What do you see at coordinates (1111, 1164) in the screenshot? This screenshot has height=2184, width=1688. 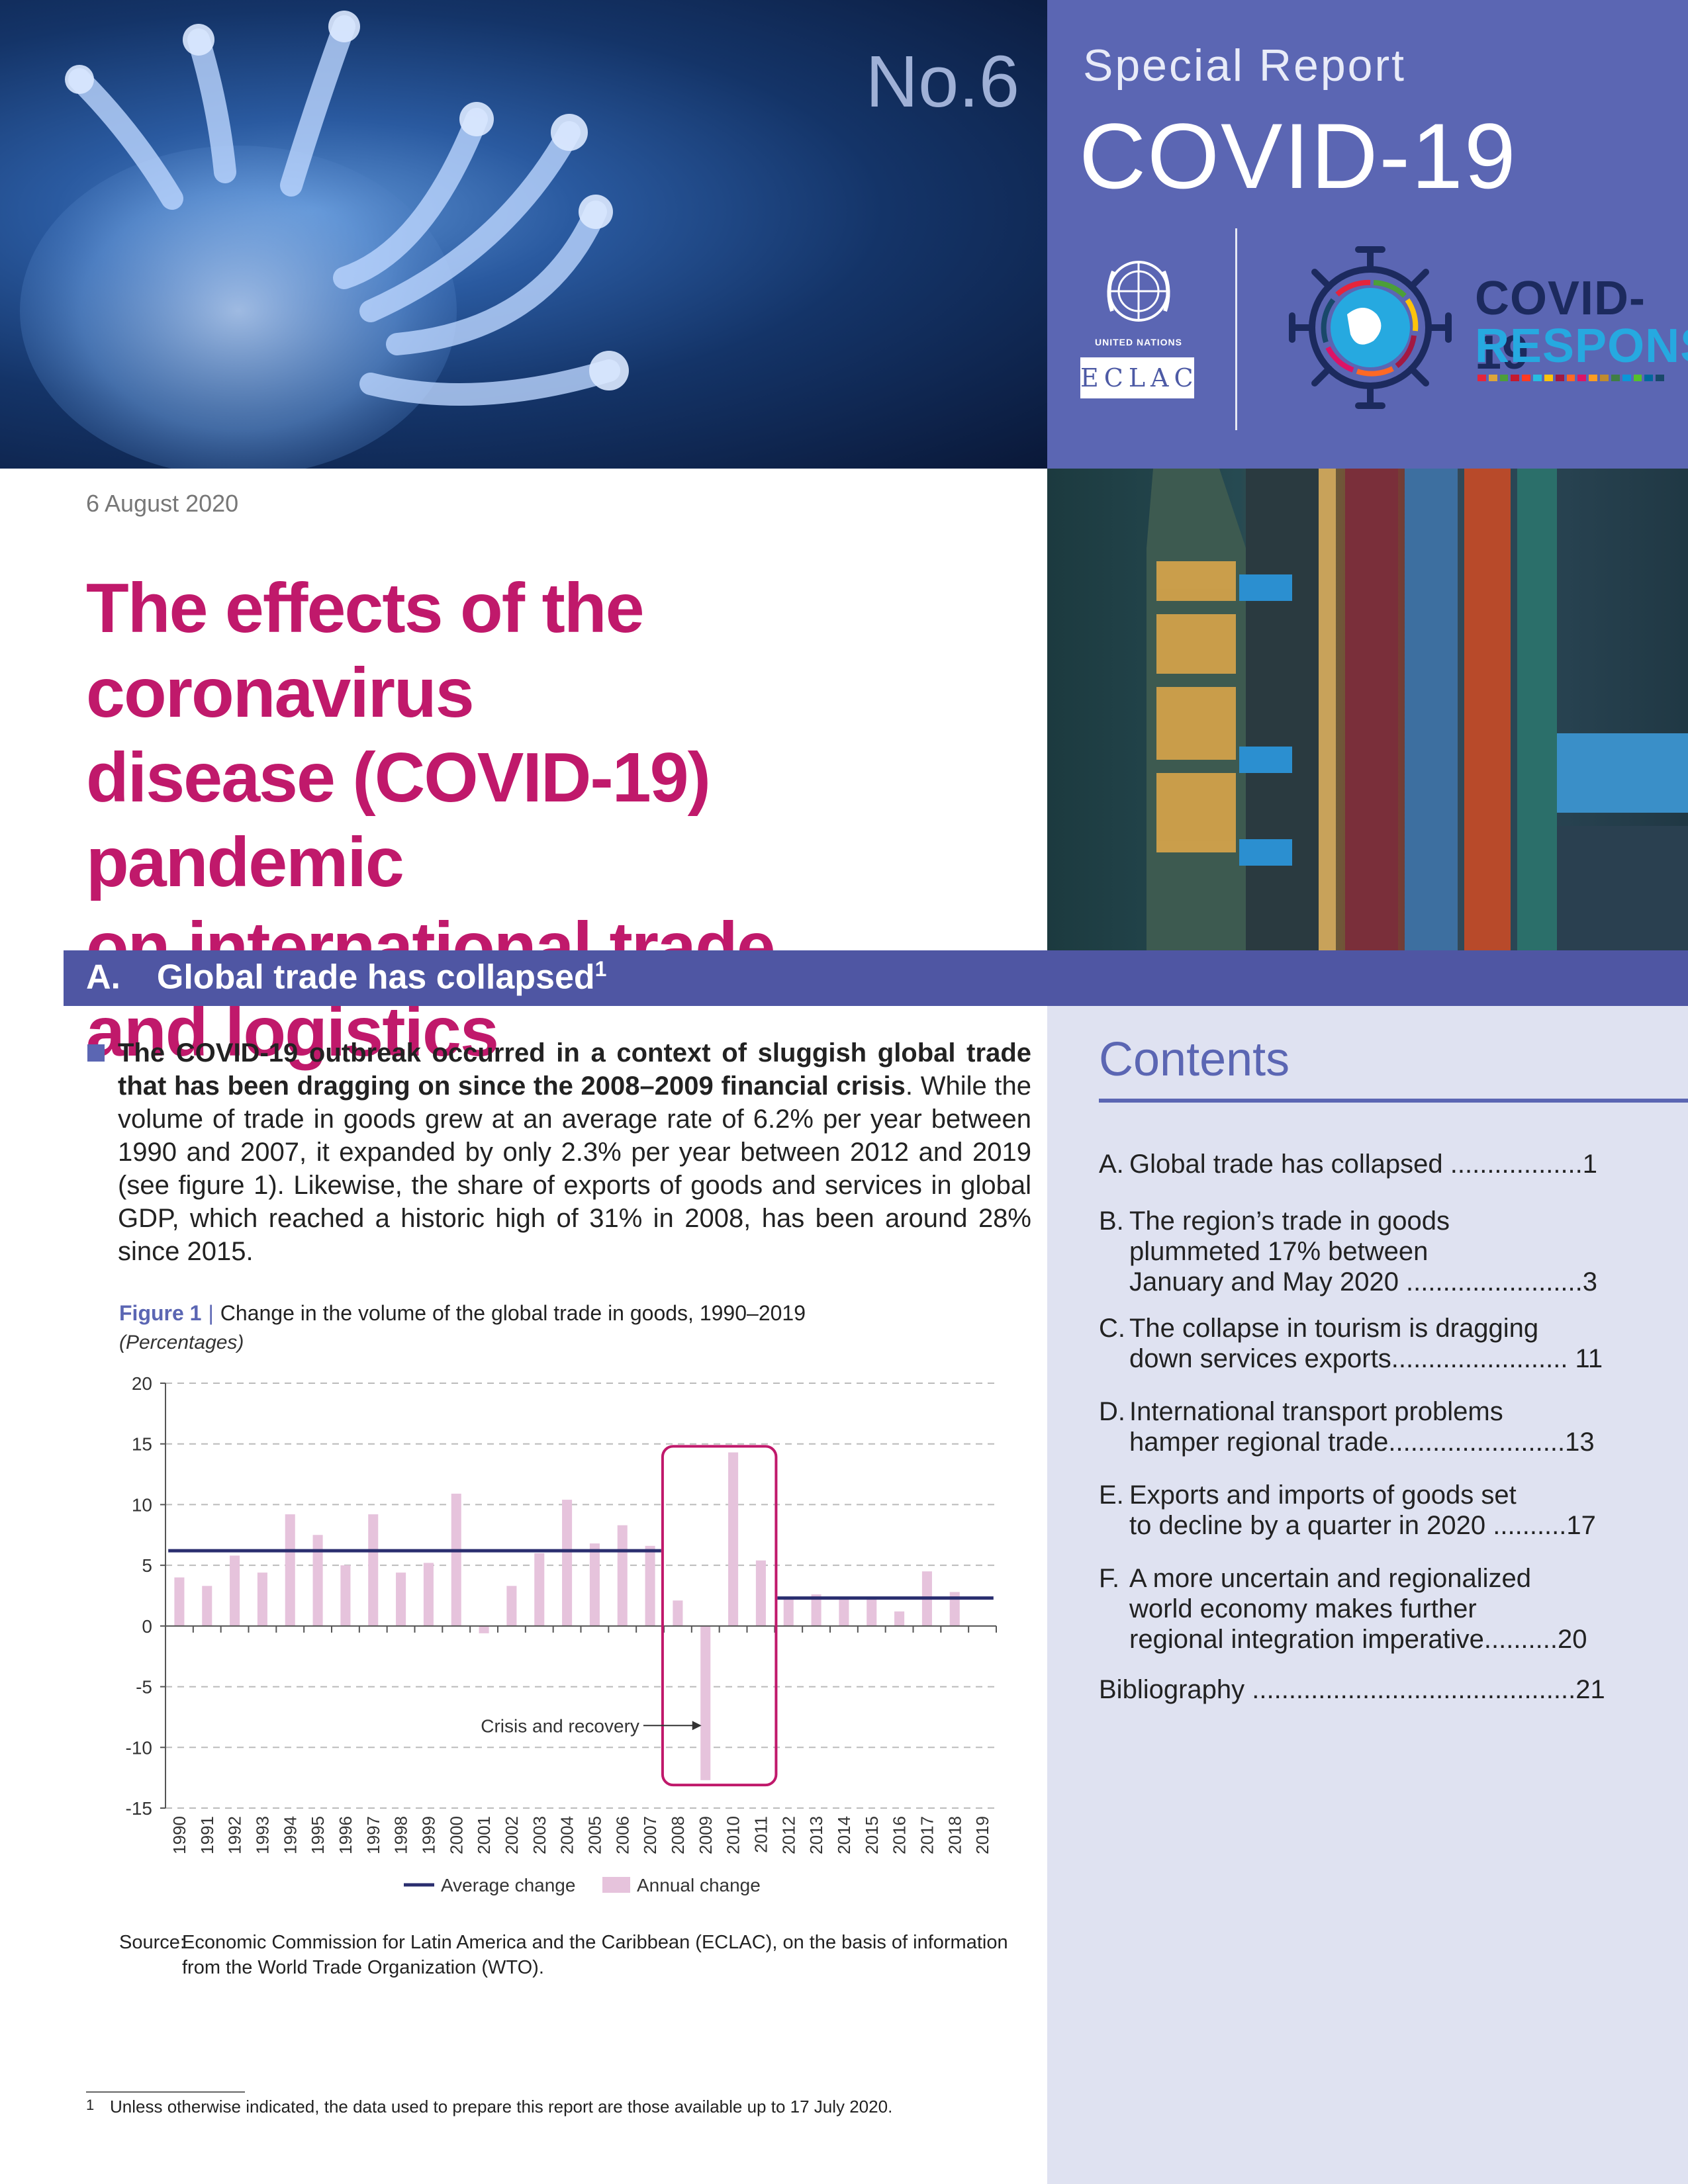 I see `toc-item-letter: A.` at bounding box center [1111, 1164].